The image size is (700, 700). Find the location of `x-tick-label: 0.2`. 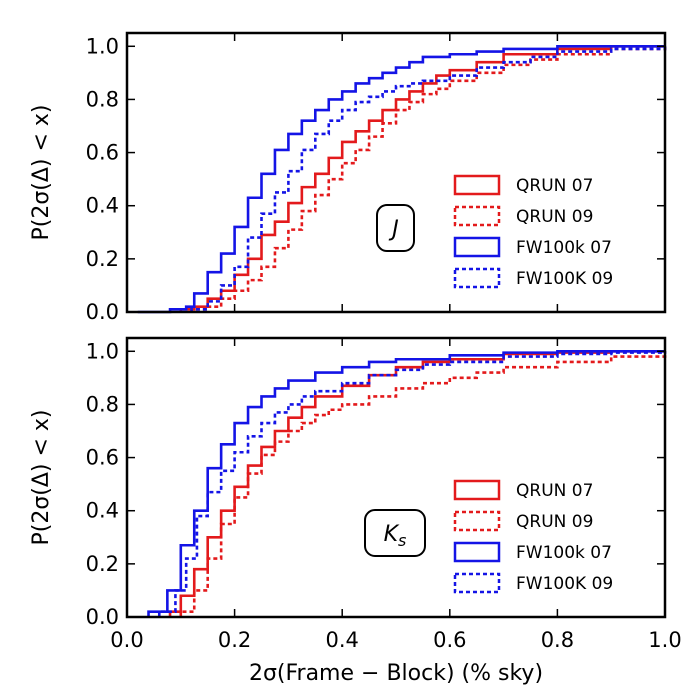

x-tick-label: 0.2 is located at coordinates (234, 640).